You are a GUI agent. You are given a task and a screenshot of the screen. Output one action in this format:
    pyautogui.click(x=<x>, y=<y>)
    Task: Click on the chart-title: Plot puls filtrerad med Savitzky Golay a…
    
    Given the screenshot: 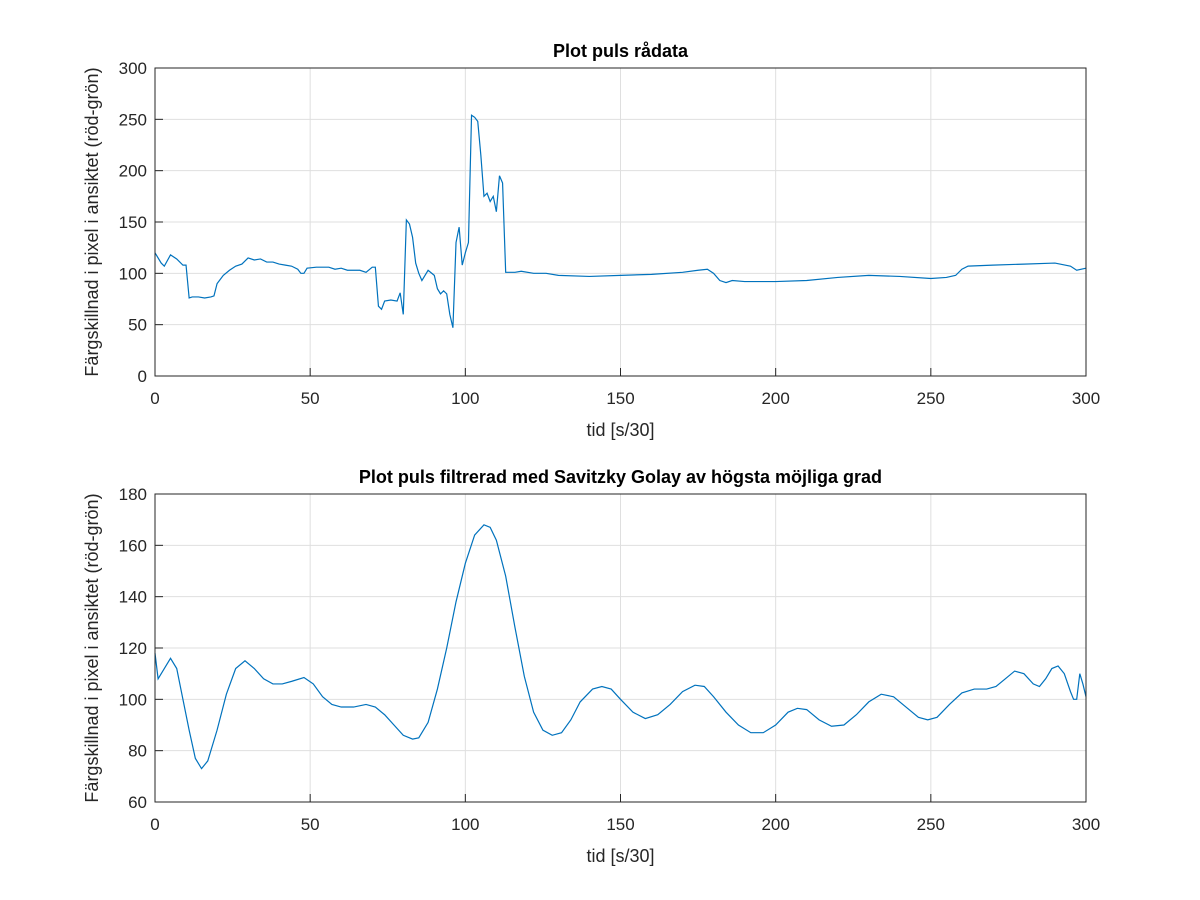 What is the action you would take?
    pyautogui.click(x=620, y=477)
    